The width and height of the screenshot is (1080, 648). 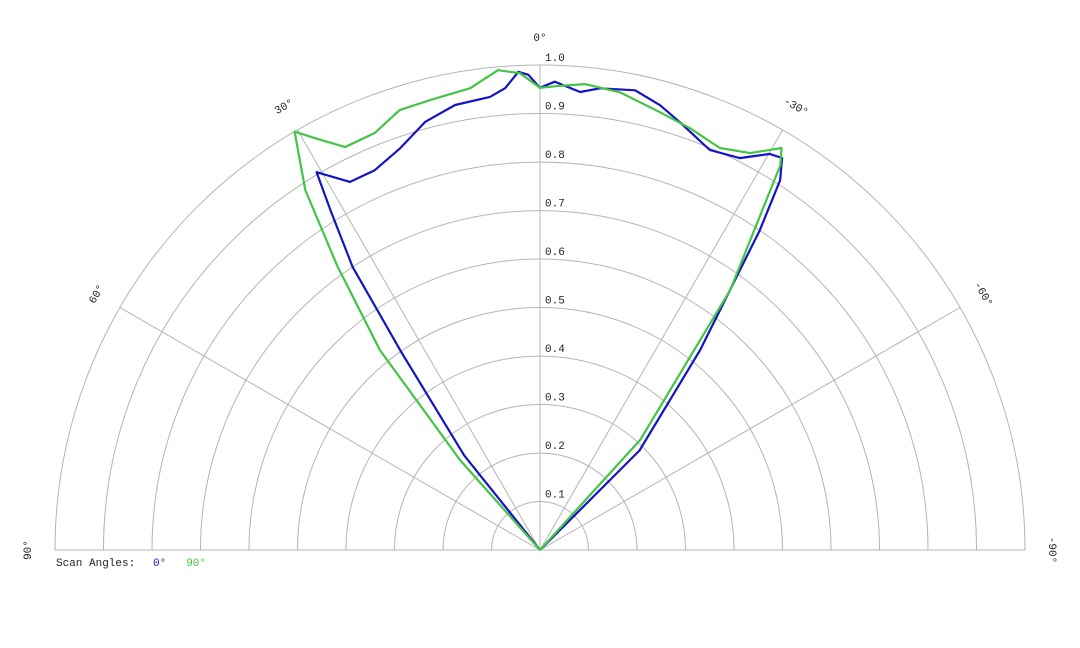 What do you see at coordinates (555, 204) in the screenshot?
I see `radial-tick-label: 0.7` at bounding box center [555, 204].